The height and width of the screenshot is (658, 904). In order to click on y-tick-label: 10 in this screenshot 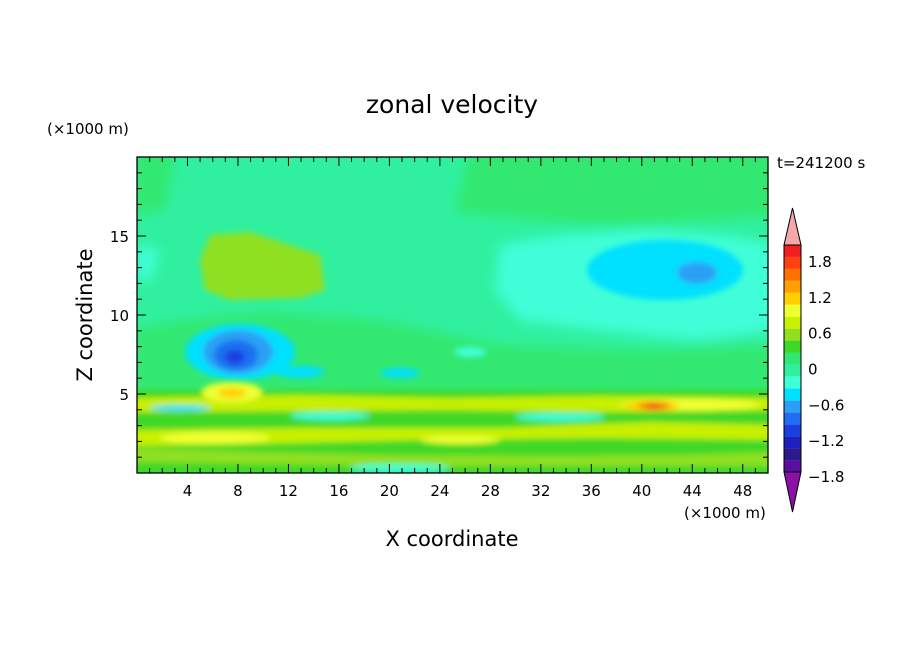, I will do `click(119, 316)`.